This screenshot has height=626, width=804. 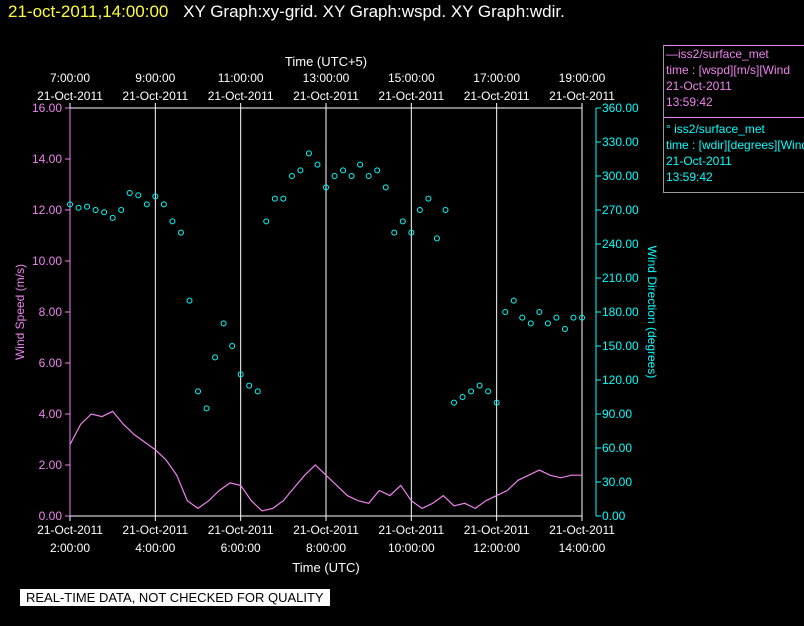 What do you see at coordinates (715, 129) in the screenshot?
I see `legend-dir-title: ° iss2/surface_met` at bounding box center [715, 129].